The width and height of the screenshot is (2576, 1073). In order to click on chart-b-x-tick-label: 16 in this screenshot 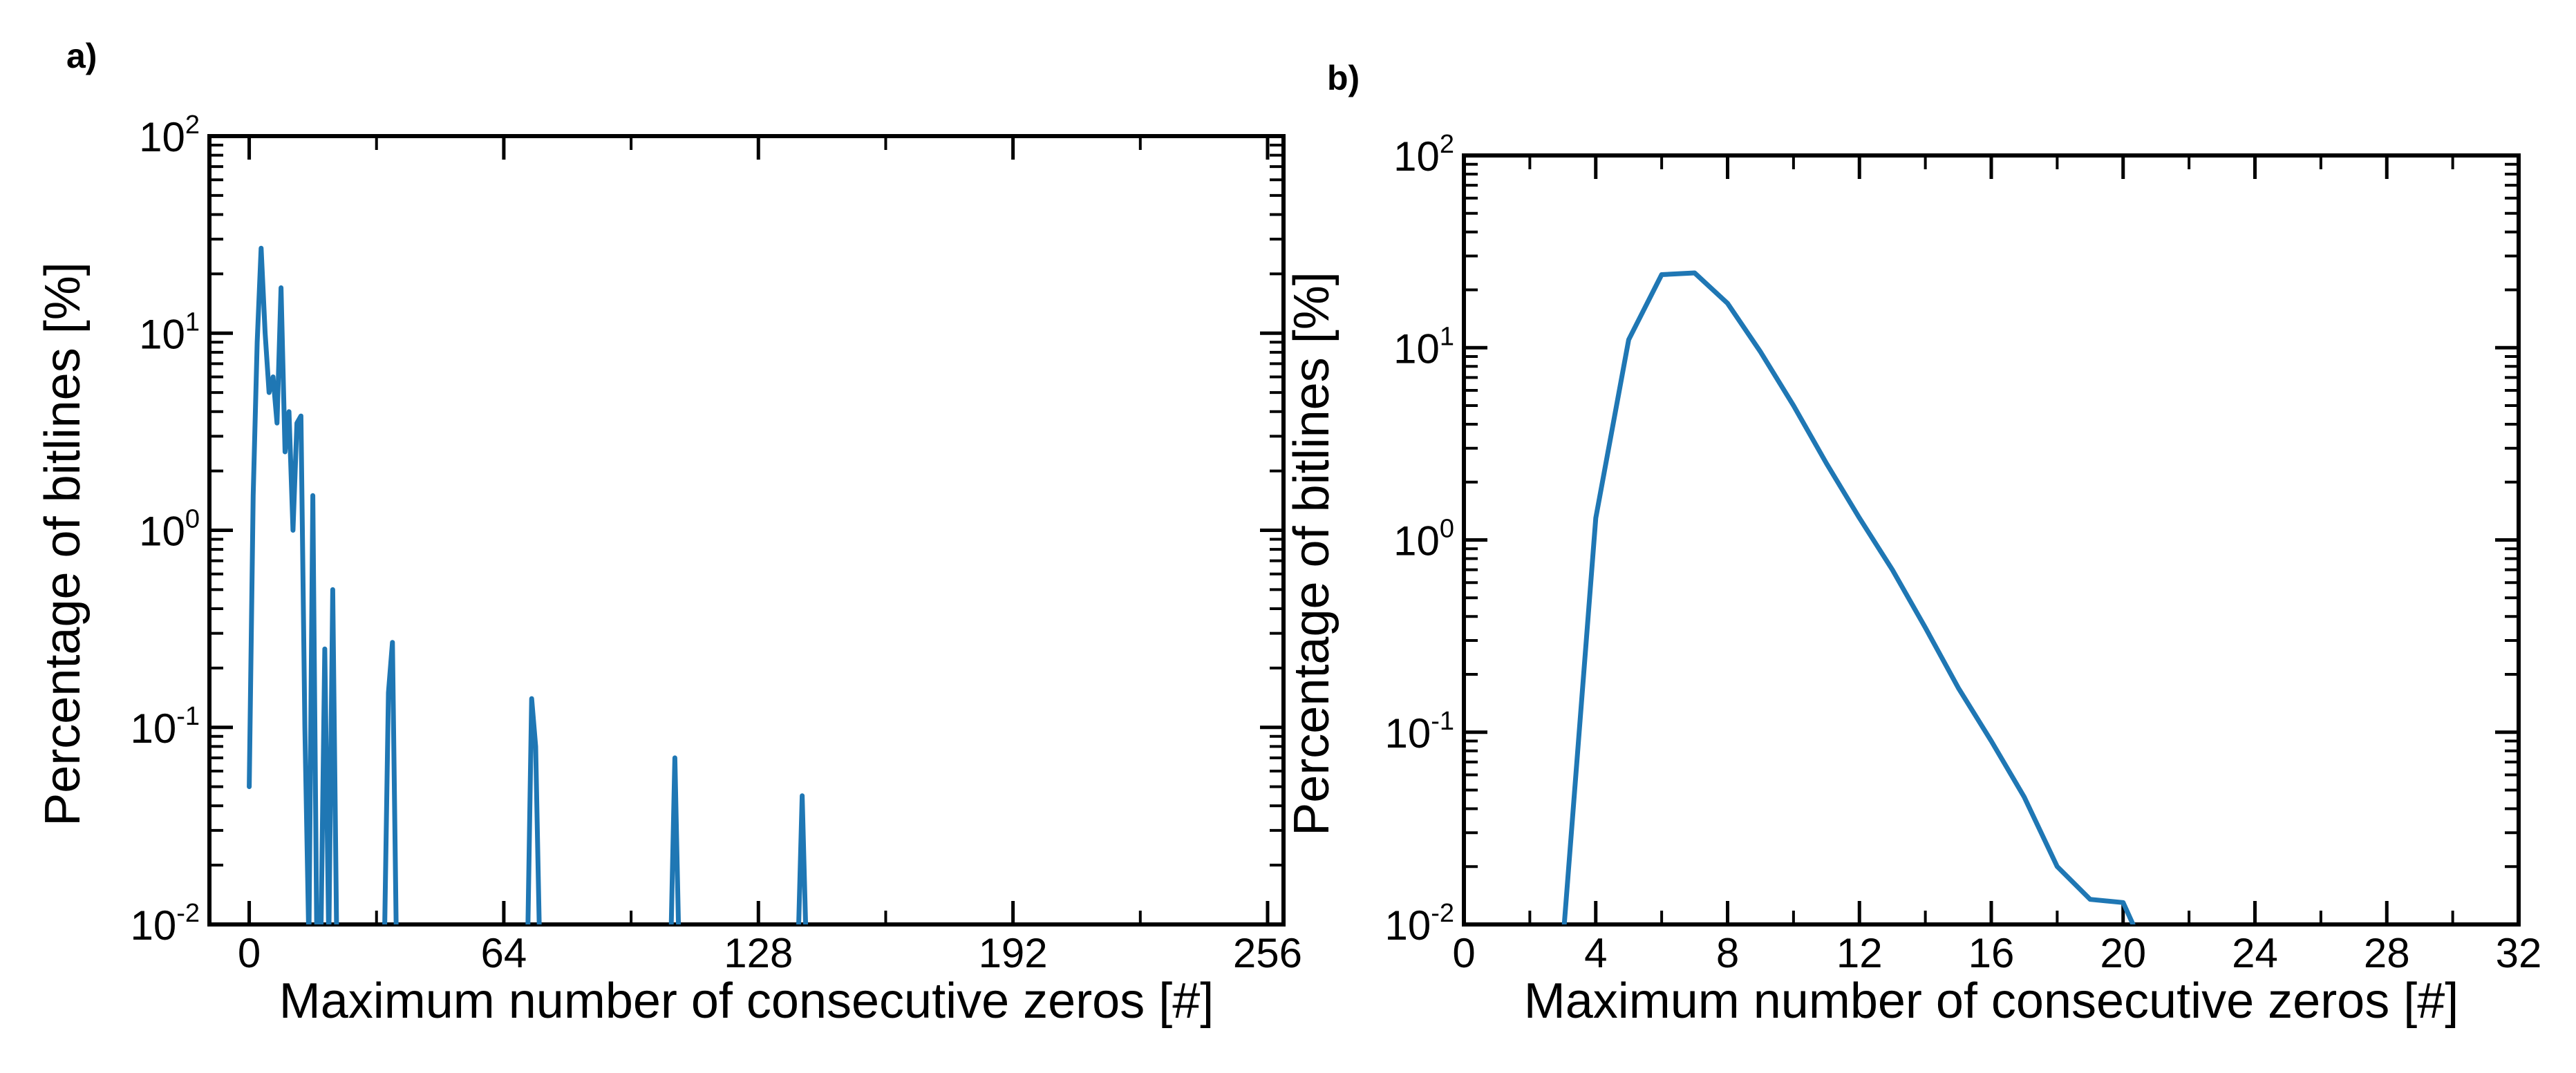, I will do `click(1991, 953)`.